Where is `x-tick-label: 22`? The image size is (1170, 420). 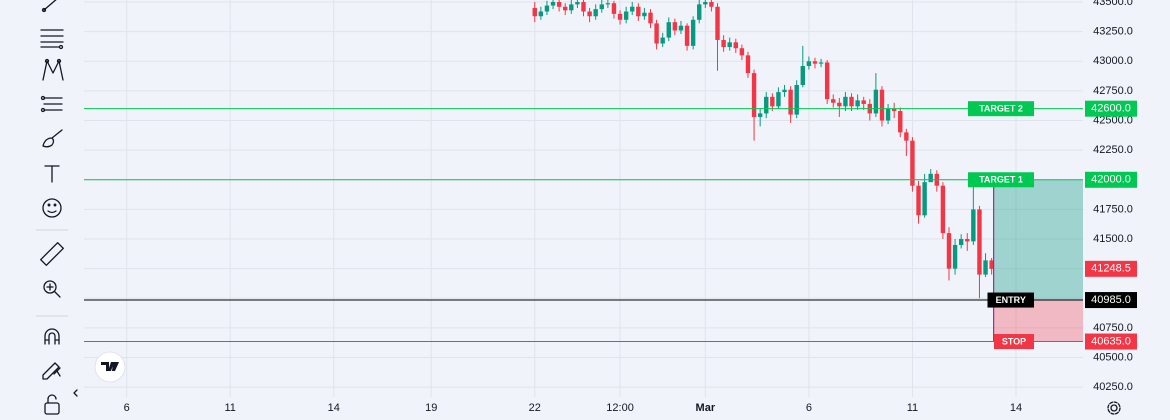
x-tick-label: 22 is located at coordinates (535, 408).